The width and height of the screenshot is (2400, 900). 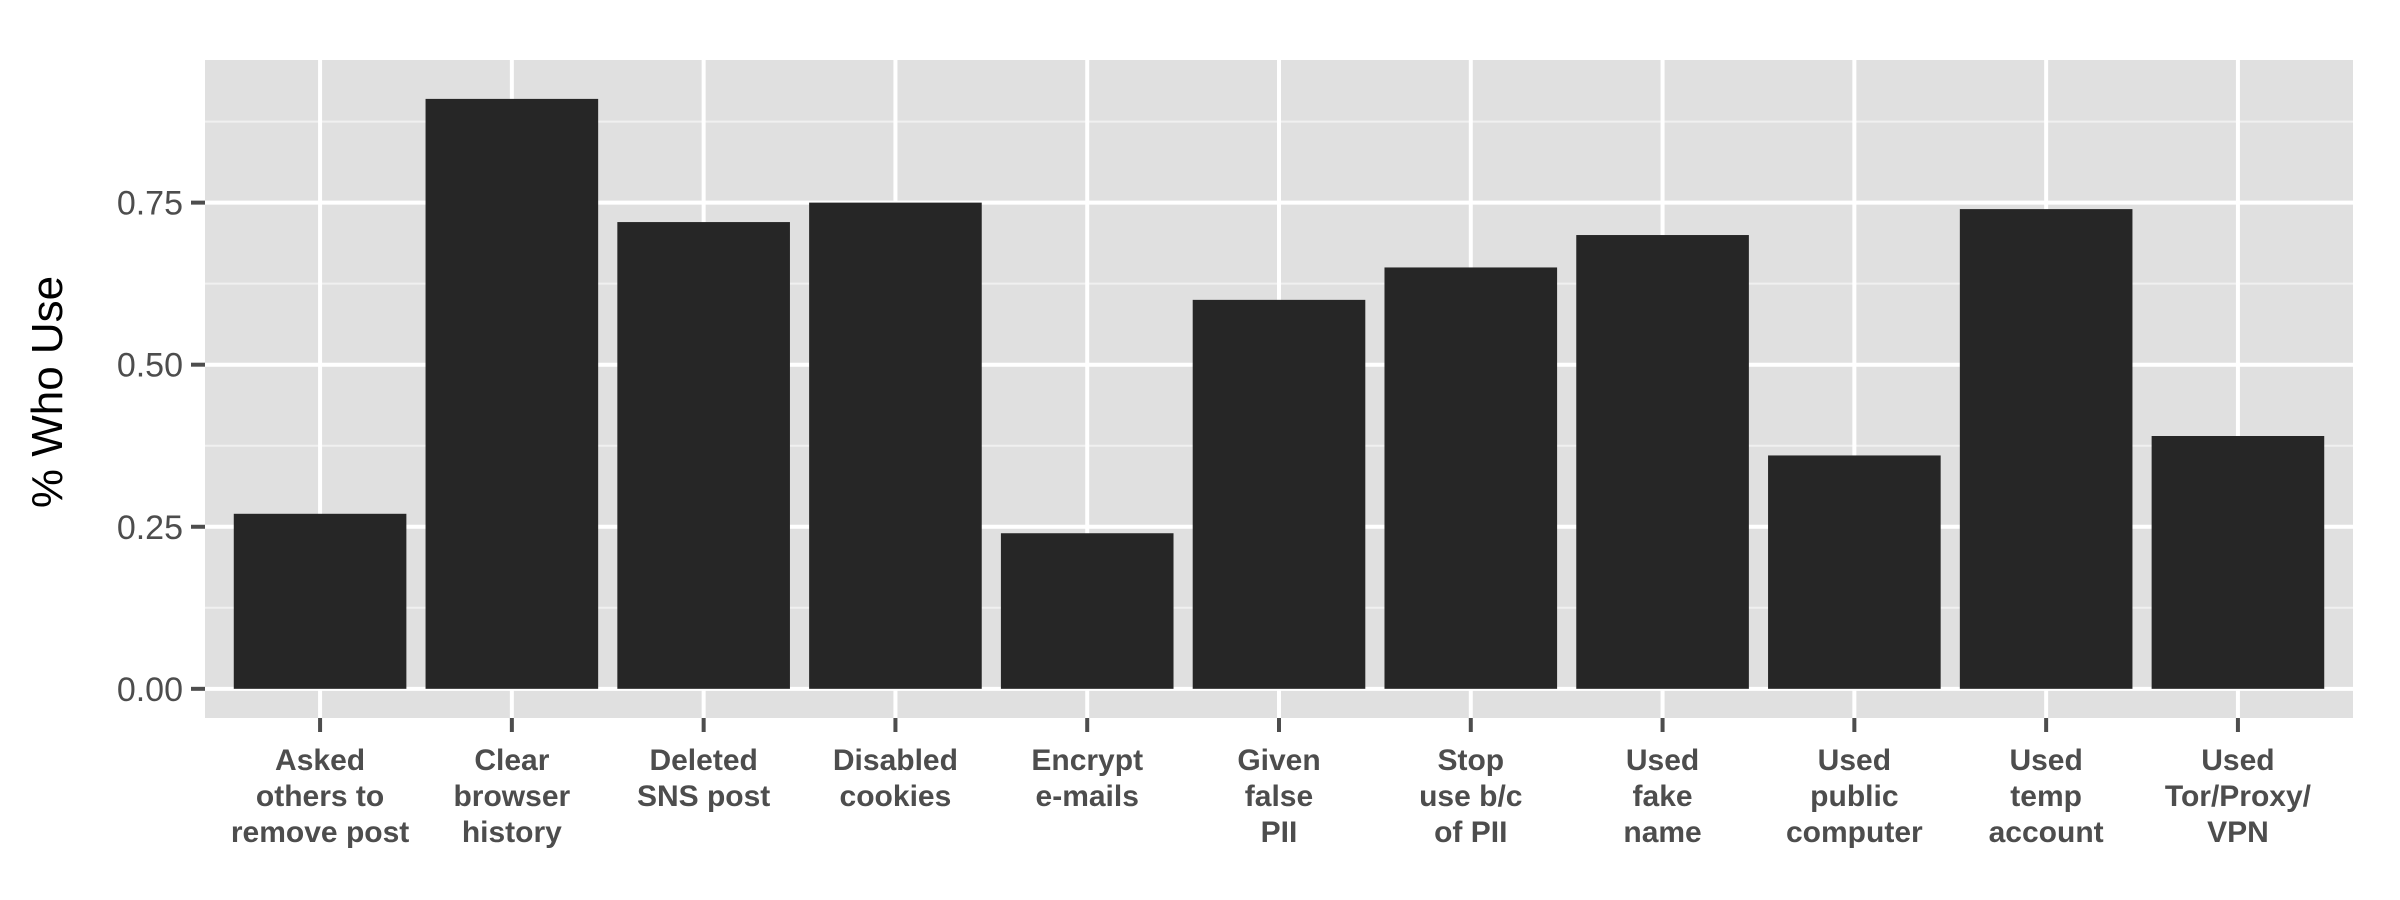 I want to click on x-tick-label: Clear browser history, so click(x=511, y=796).